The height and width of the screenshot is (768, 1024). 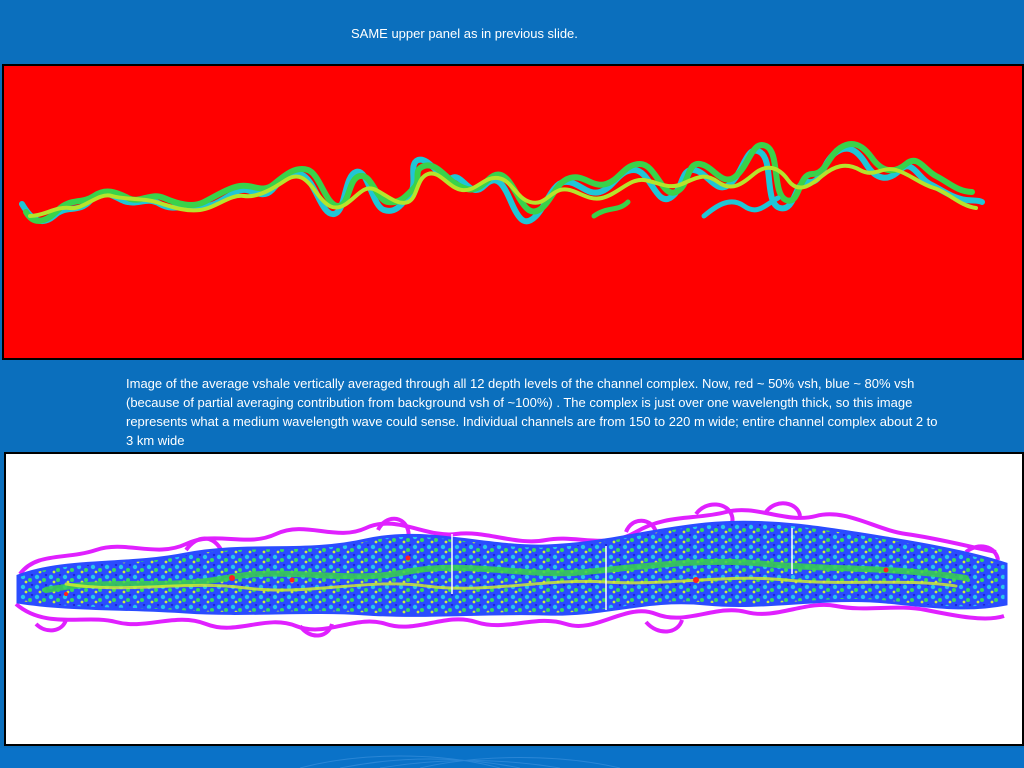 I want to click on footer-wave-pattern, so click(x=460, y=761).